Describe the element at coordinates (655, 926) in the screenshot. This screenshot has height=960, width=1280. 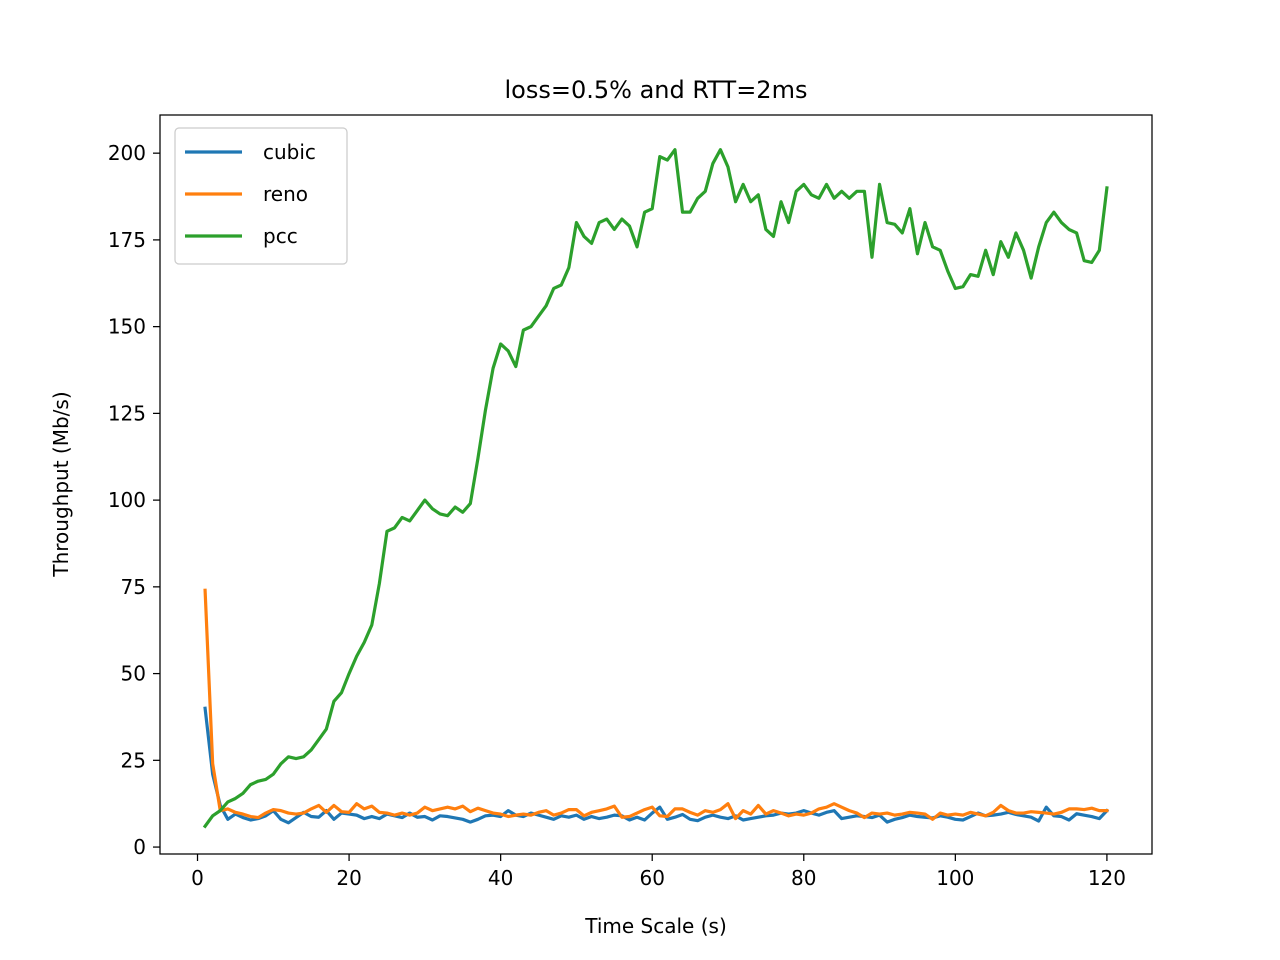
I see `x-axis-label: Time Scale (s)` at that location.